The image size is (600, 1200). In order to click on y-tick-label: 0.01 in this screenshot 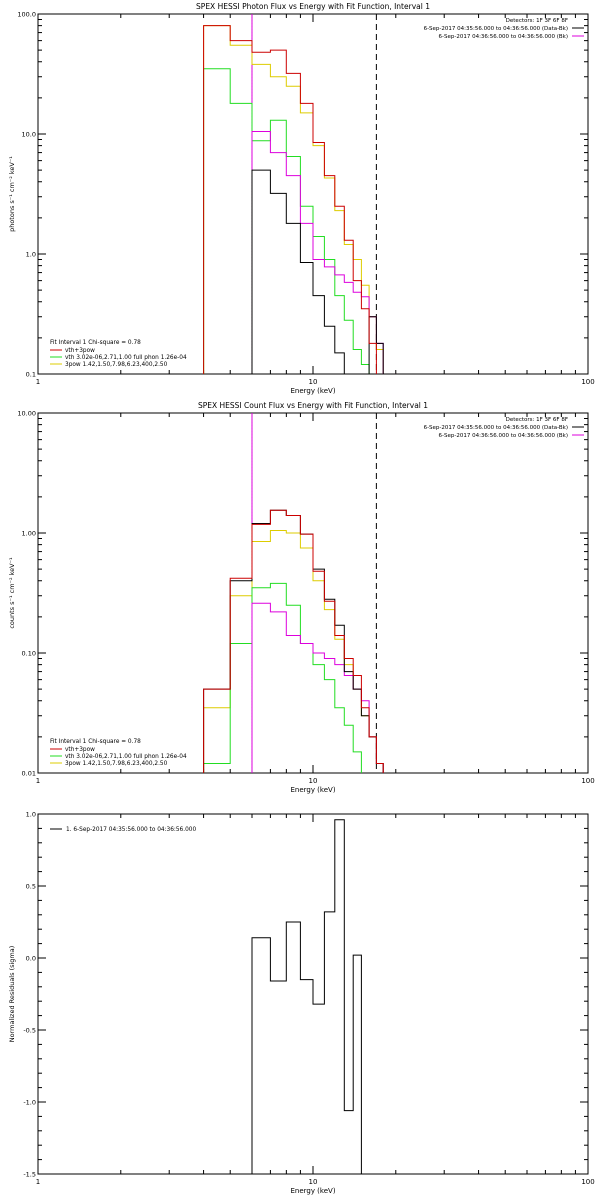, I will do `click(29, 774)`.